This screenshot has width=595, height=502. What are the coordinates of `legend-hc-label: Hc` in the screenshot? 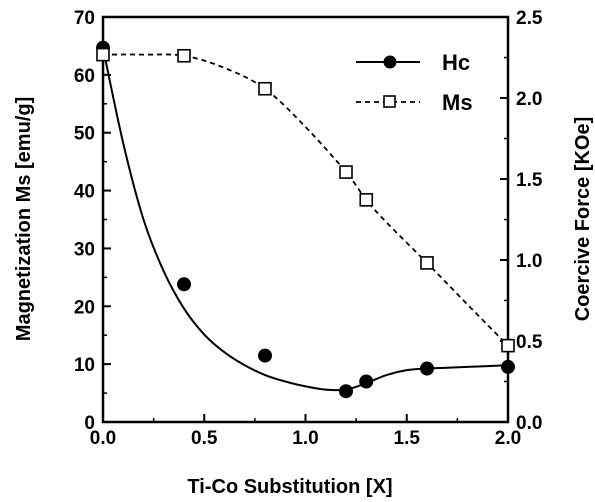 It's located at (456, 62).